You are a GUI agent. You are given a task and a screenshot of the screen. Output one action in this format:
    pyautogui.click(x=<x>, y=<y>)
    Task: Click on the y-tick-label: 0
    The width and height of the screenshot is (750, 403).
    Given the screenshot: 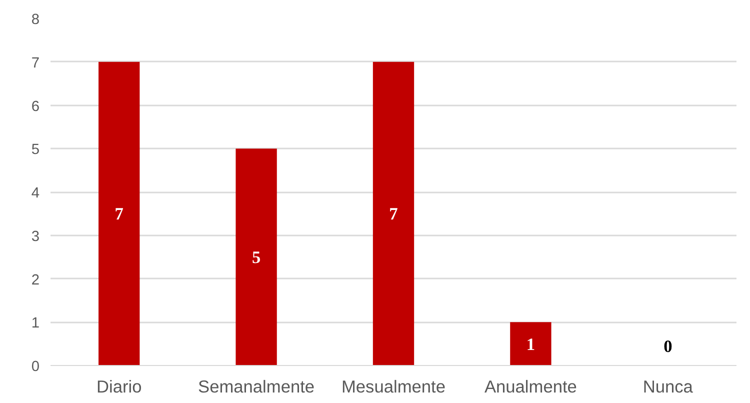 What is the action you would take?
    pyautogui.click(x=35, y=367)
    